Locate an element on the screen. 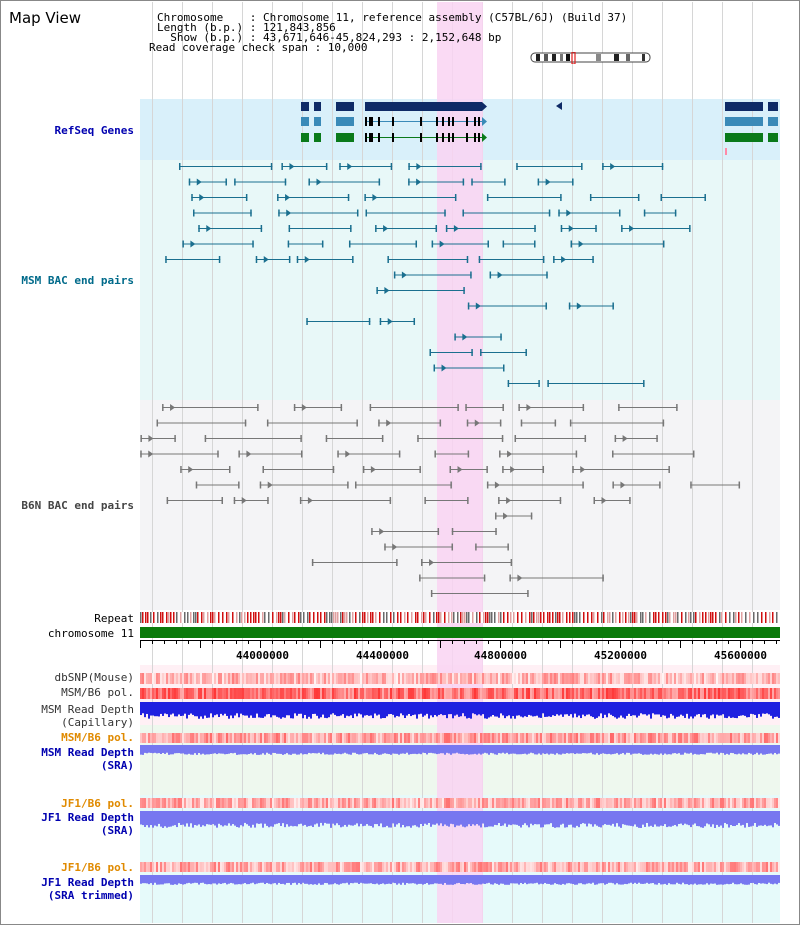 Image resolution: width=800 pixels, height=925 pixels. dbsnp-strip is located at coordinates (460, 678).